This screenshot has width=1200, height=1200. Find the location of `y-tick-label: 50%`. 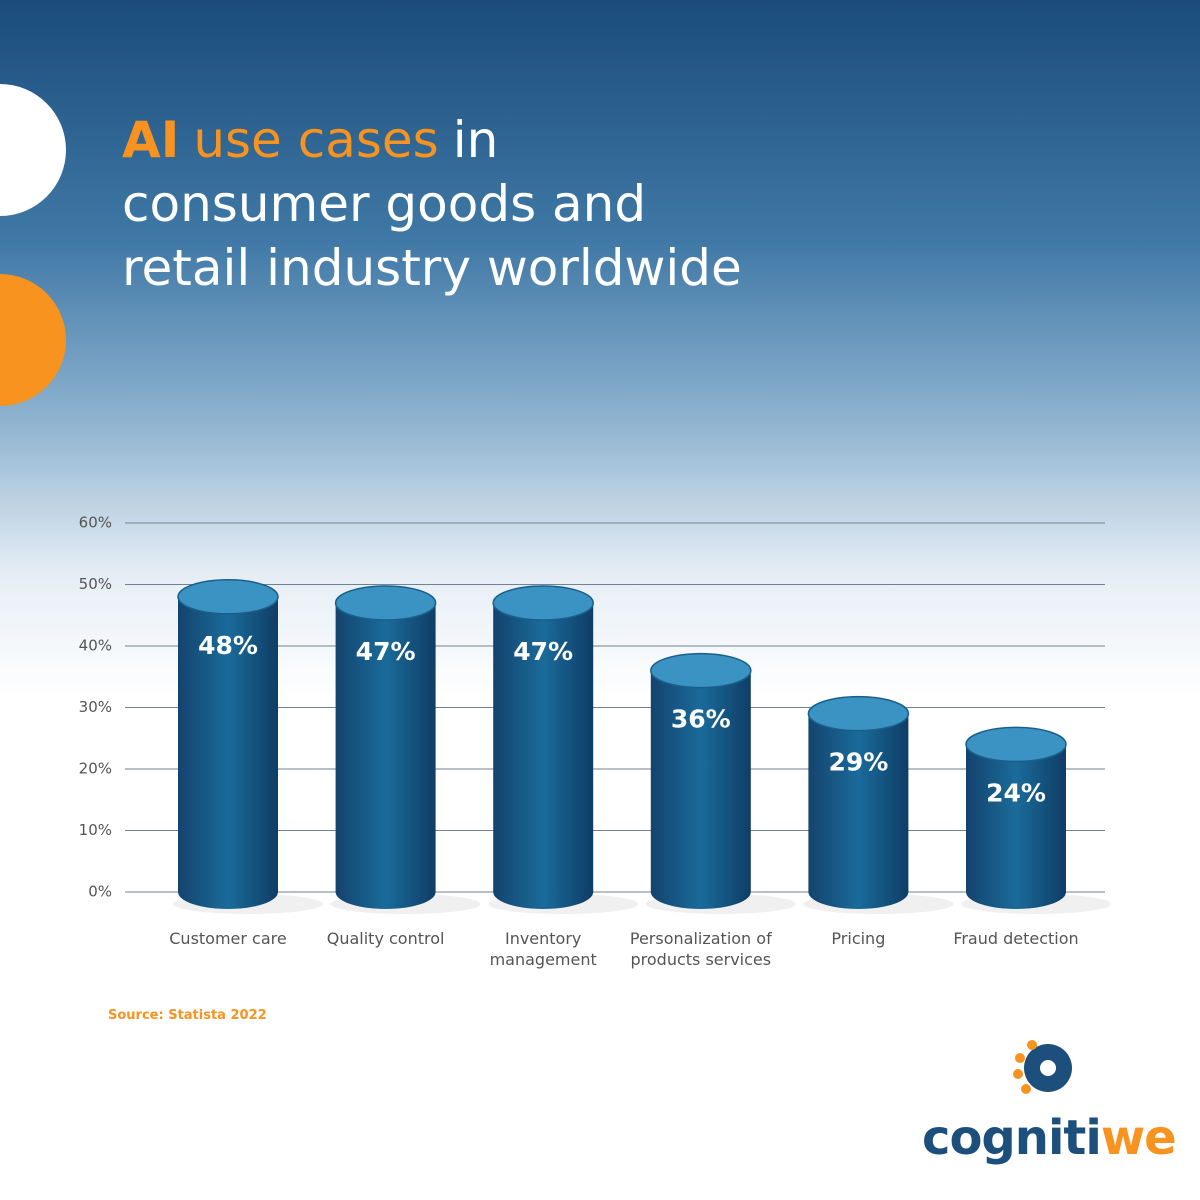

y-tick-label: 50% is located at coordinates (95, 584).